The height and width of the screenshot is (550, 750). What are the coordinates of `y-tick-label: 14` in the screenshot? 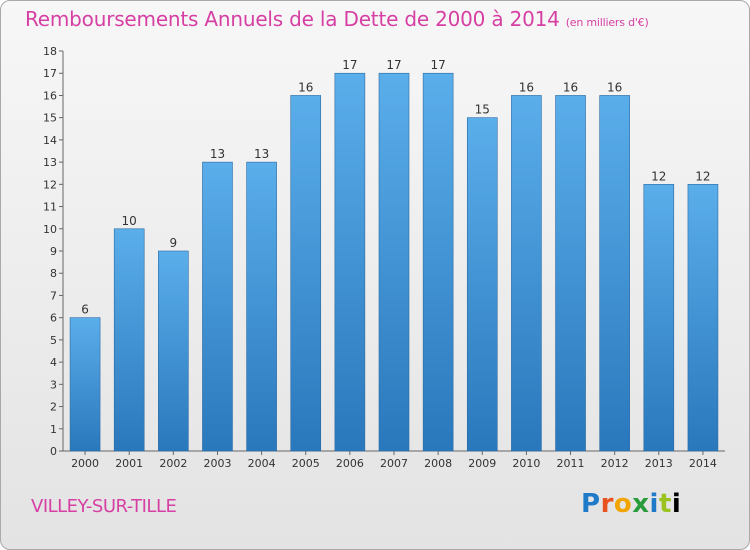 It's located at (50, 140).